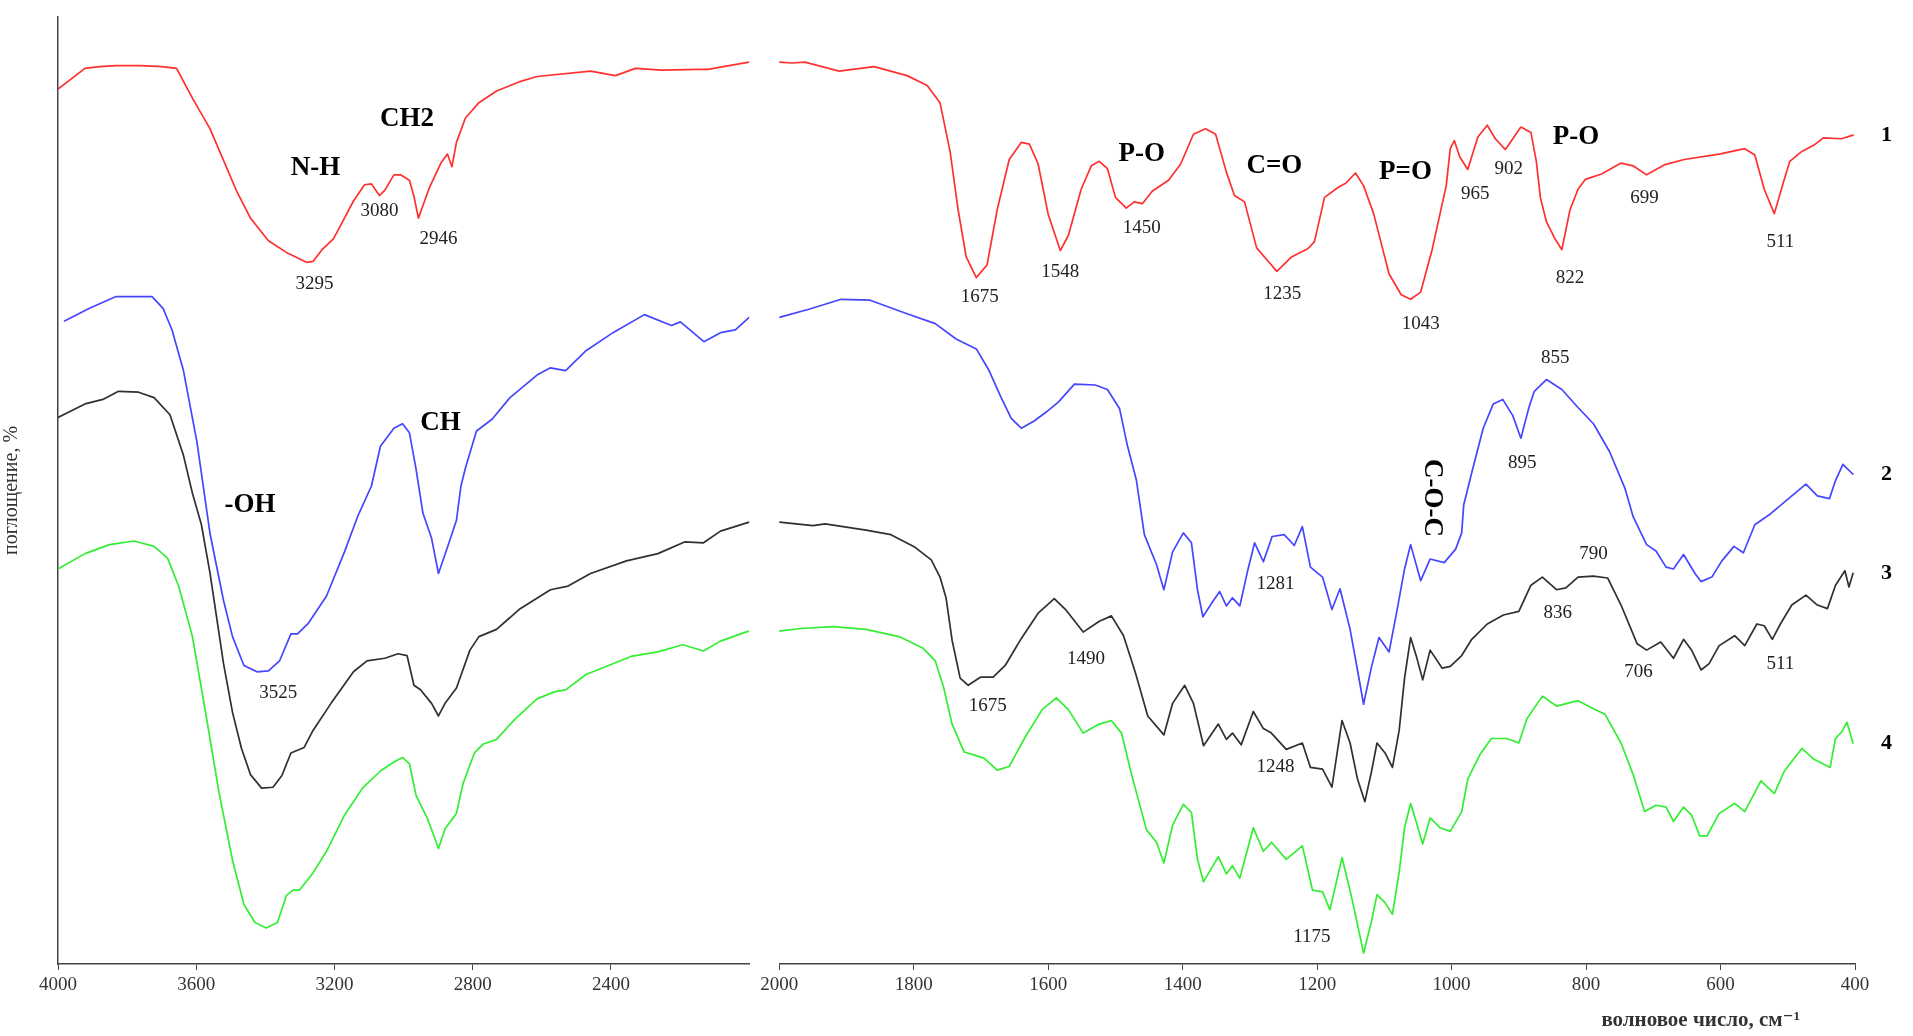 The width and height of the screenshot is (1913, 1036). What do you see at coordinates (1522, 461) in the screenshot?
I see `annotation: 895` at bounding box center [1522, 461].